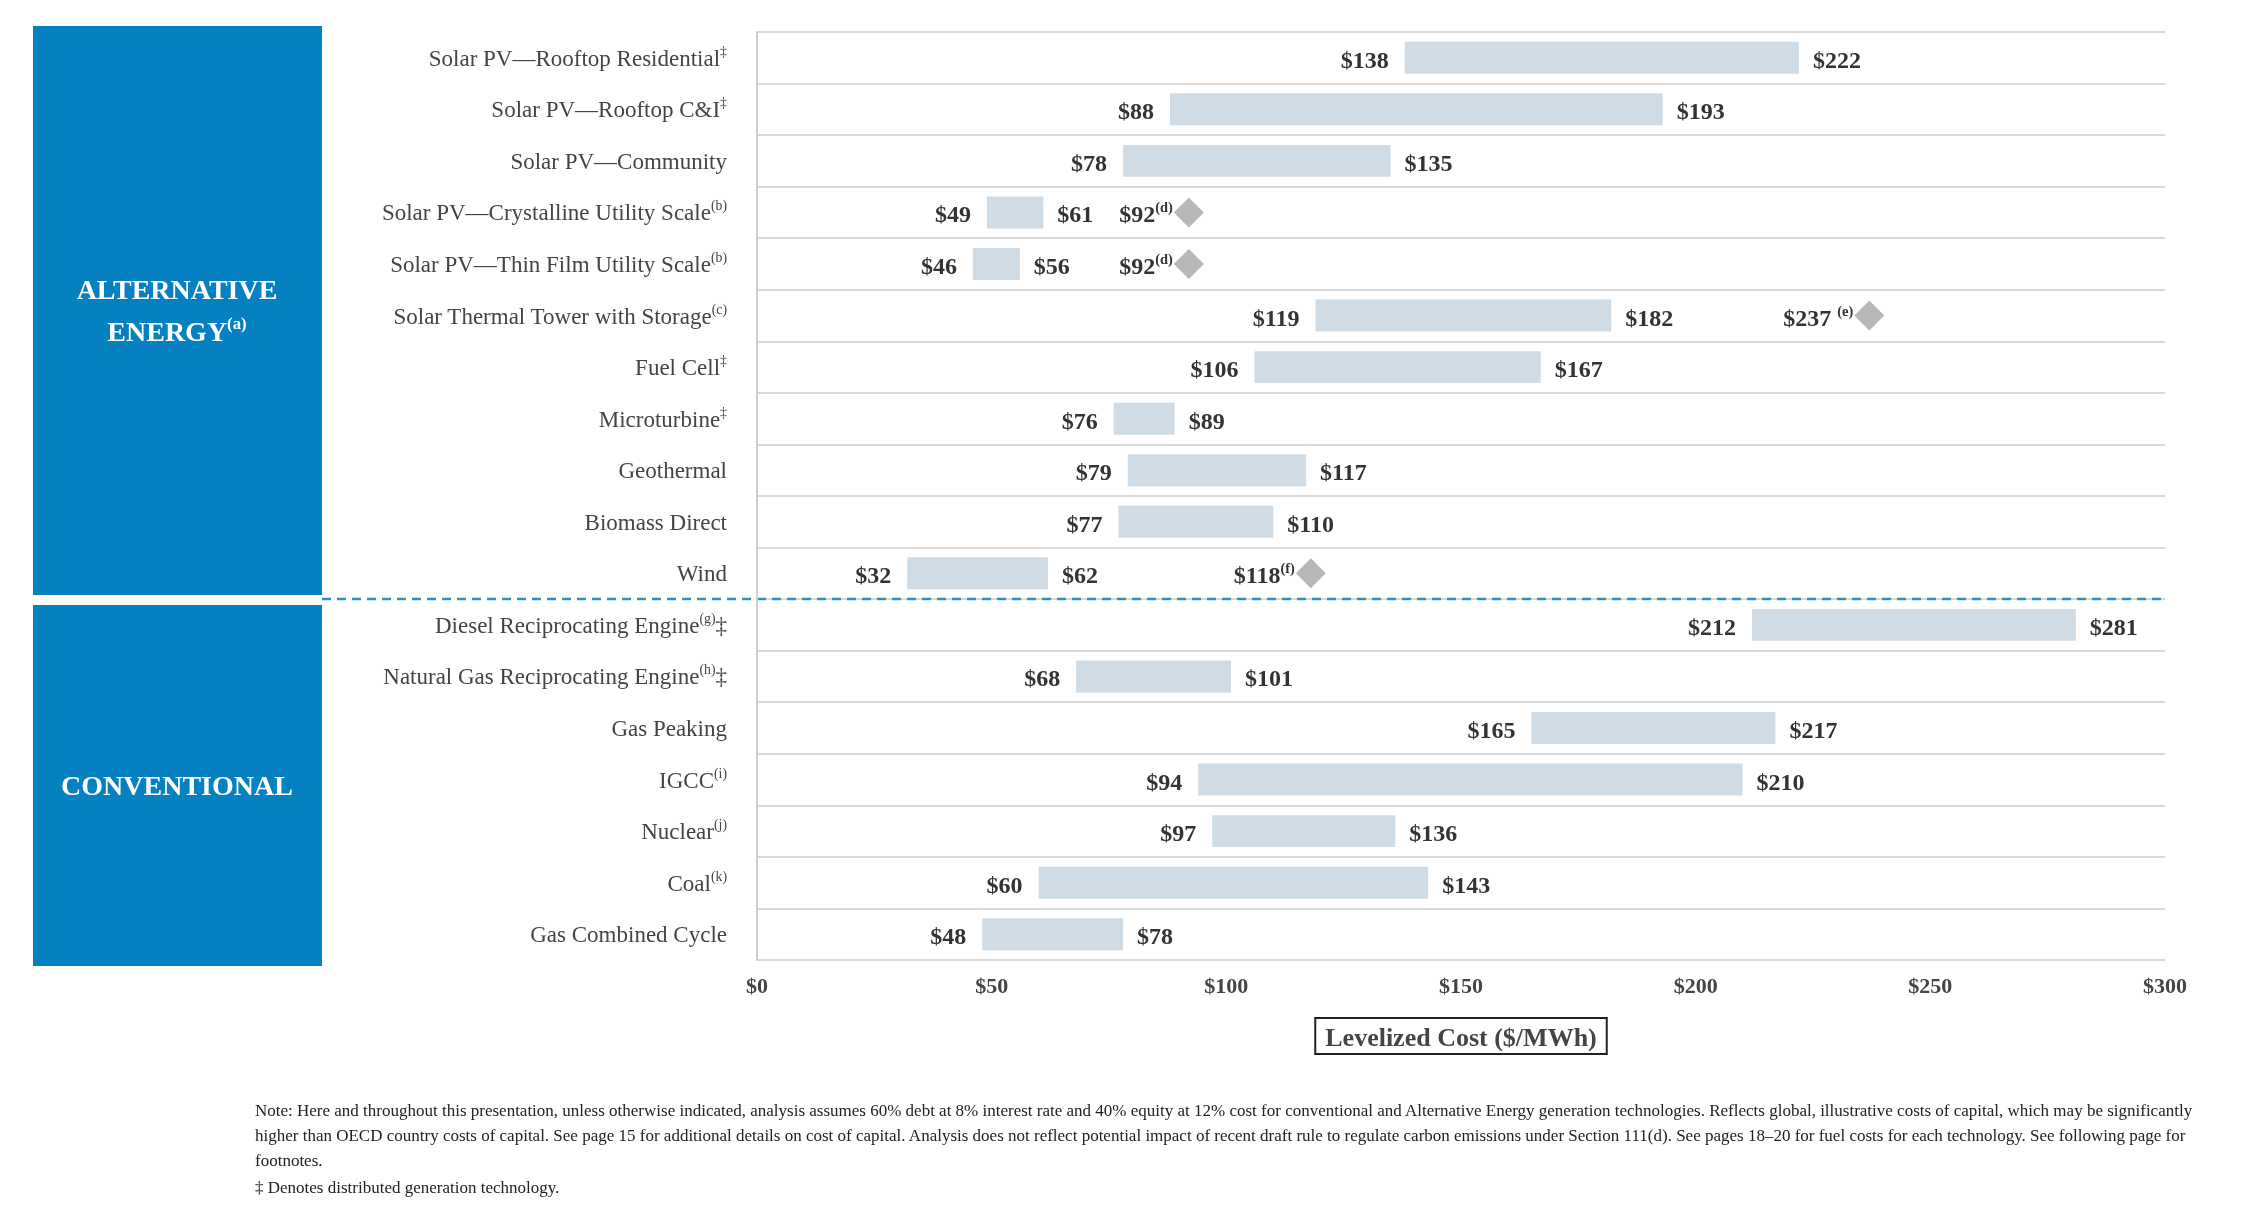  What do you see at coordinates (669, 728) in the screenshot?
I see `y-tick-label: Gas Peaking` at bounding box center [669, 728].